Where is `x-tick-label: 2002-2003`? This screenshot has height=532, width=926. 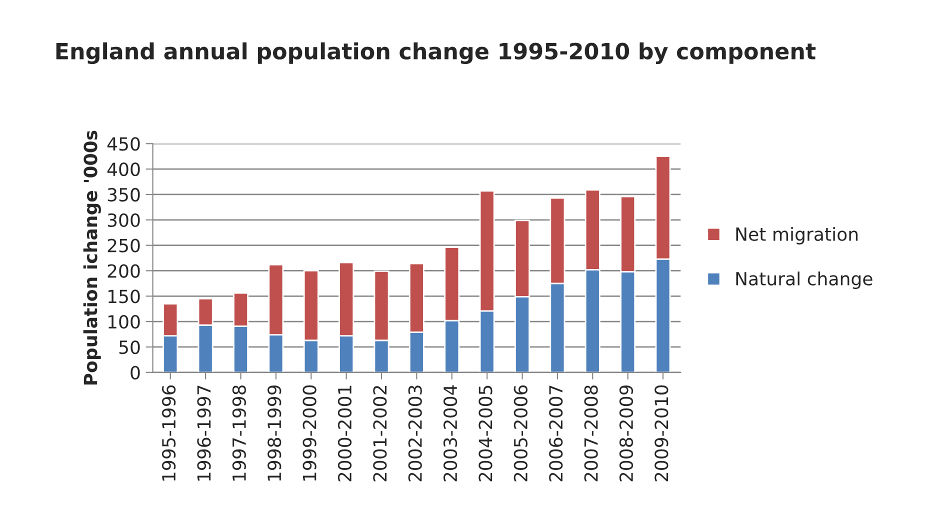 x-tick-label: 2002-2003 is located at coordinates (415, 434).